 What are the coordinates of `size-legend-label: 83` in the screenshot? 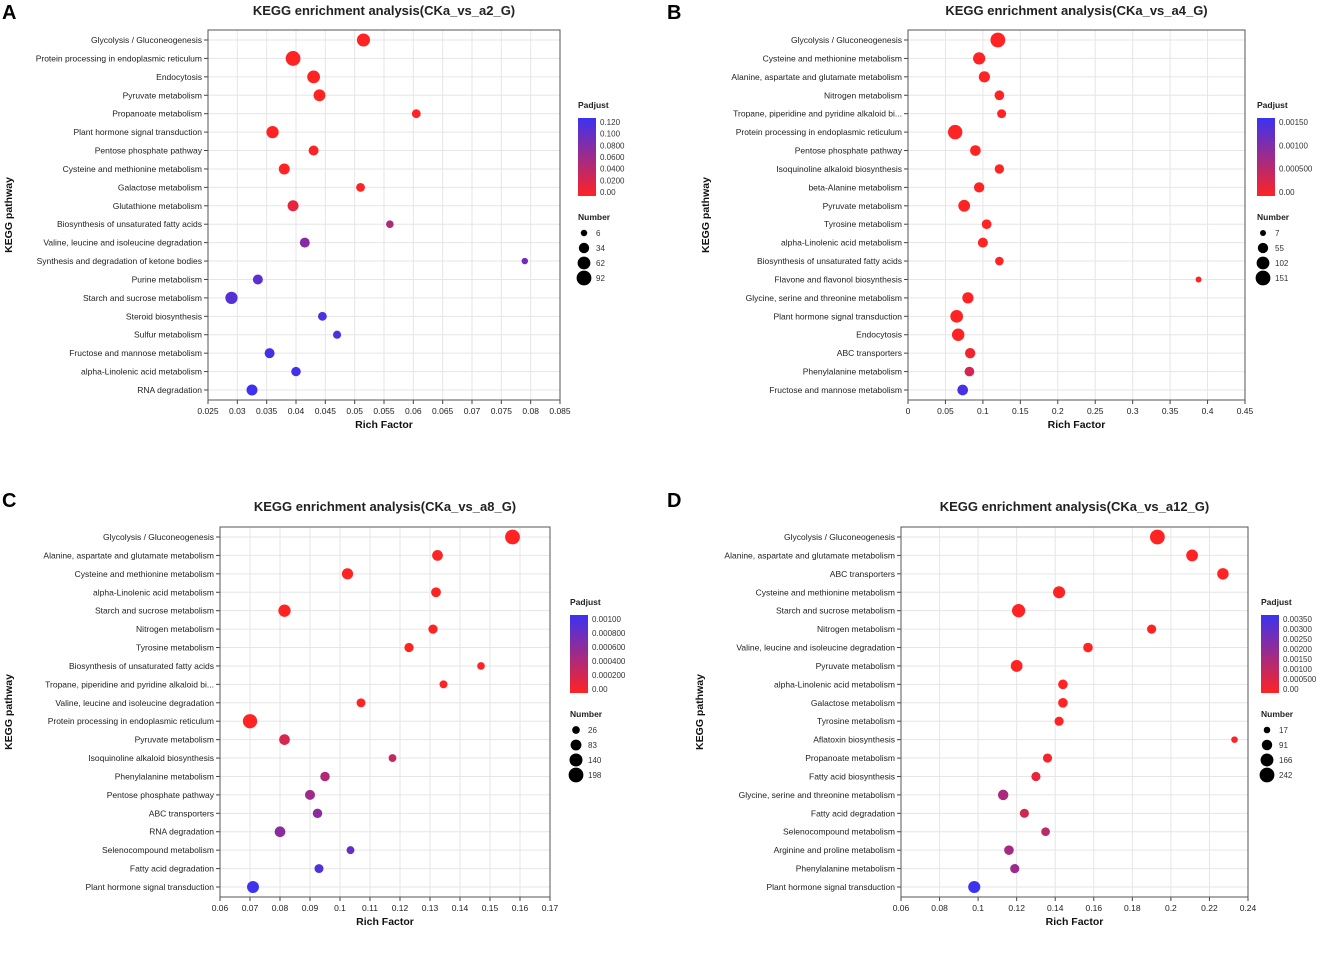 It's located at (592, 745).